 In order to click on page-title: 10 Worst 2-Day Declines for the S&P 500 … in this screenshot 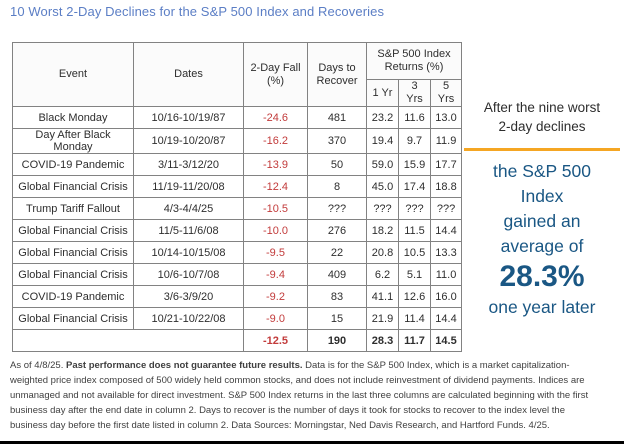, I will do `click(197, 11)`.